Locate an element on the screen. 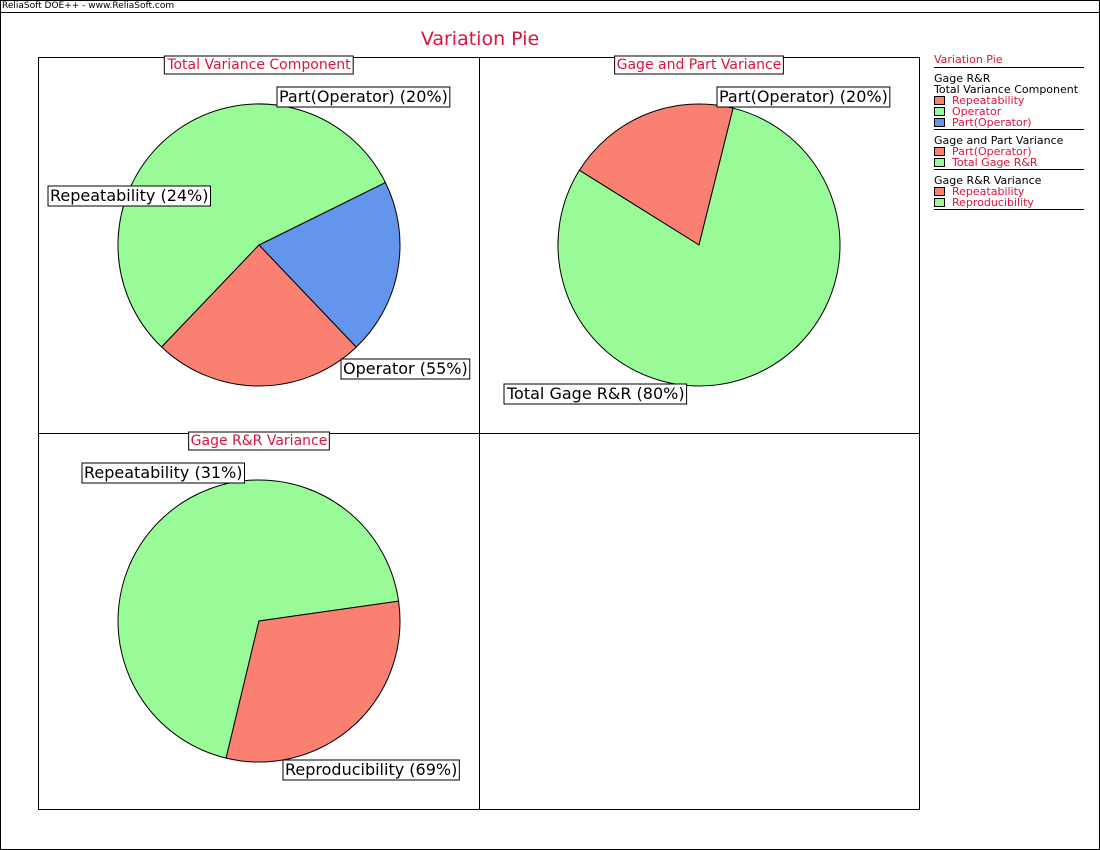 The height and width of the screenshot is (850, 1100). slice-label-text: Reproducibility (69%) is located at coordinates (371, 769).